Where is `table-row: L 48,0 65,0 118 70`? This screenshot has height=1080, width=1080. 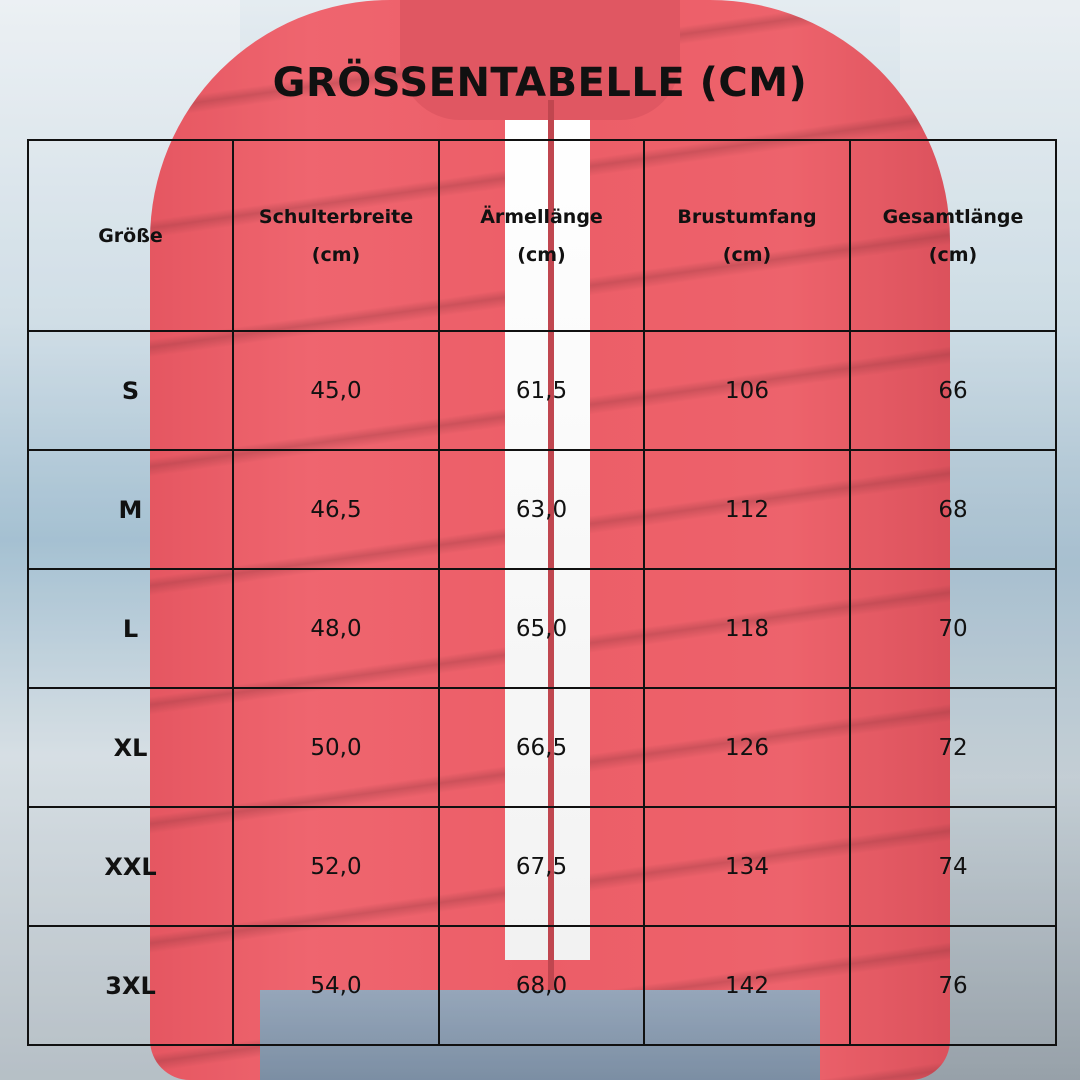
table-row: L 48,0 65,0 118 70 is located at coordinates (542, 628).